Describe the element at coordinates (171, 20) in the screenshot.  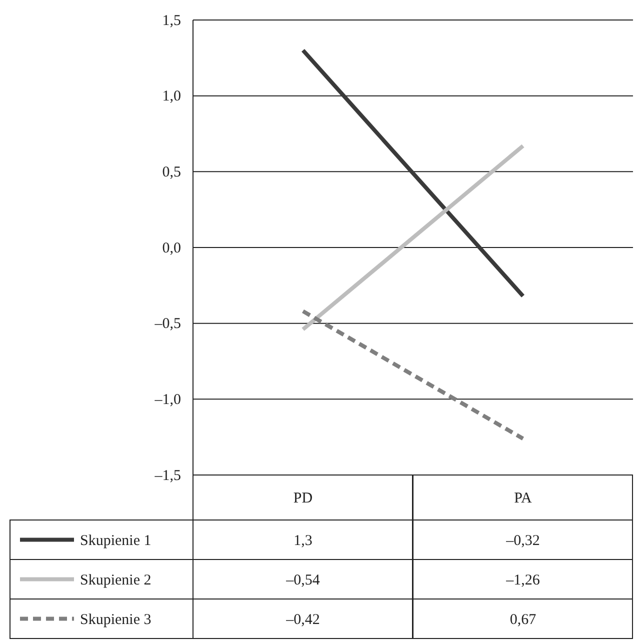
I see `y-tick-label: 1,5` at that location.